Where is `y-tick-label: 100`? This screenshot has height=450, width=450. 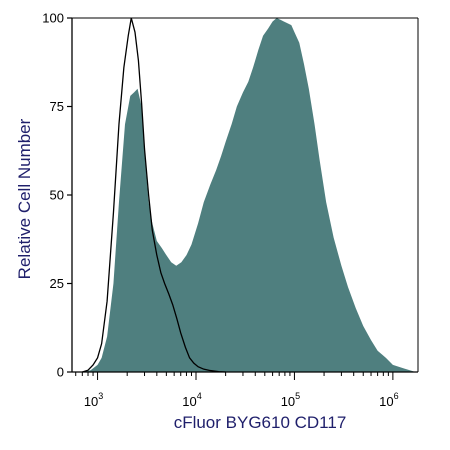
y-tick-label: 100 is located at coordinates (53, 18).